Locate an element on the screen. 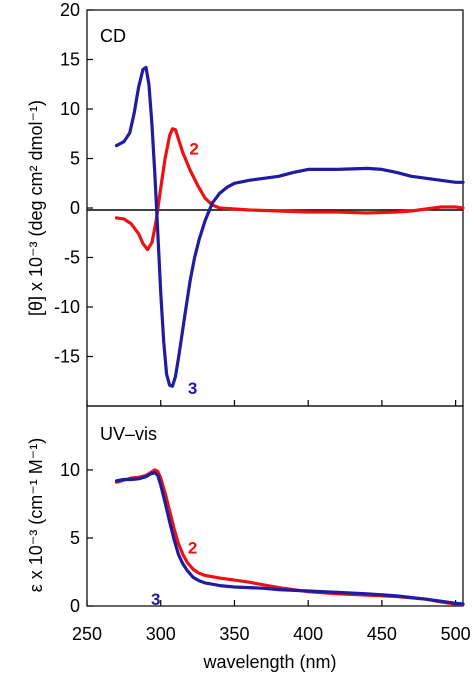 The height and width of the screenshot is (673, 472). cd-series-2-line is located at coordinates (289, 189).